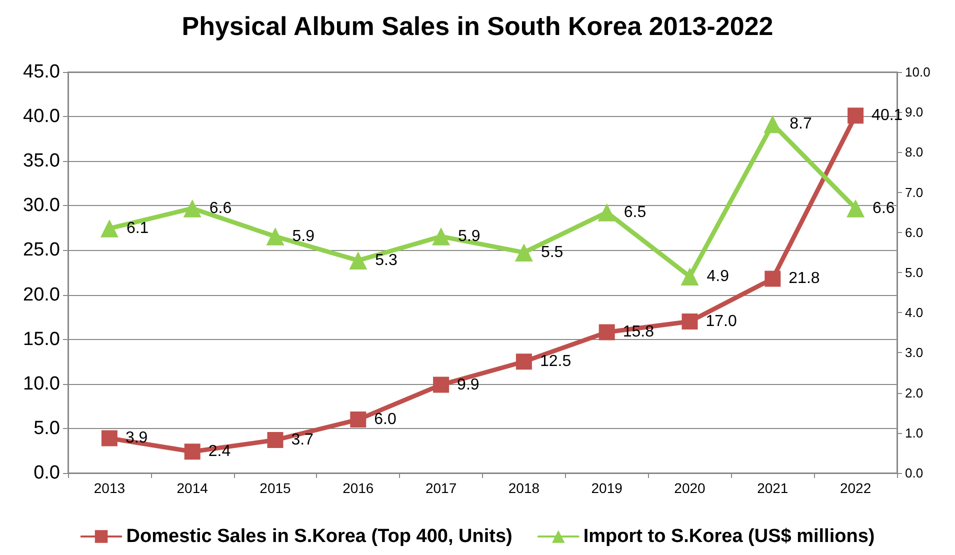  What do you see at coordinates (914, 192) in the screenshot?
I see `y2-tick-label: 7.0` at bounding box center [914, 192].